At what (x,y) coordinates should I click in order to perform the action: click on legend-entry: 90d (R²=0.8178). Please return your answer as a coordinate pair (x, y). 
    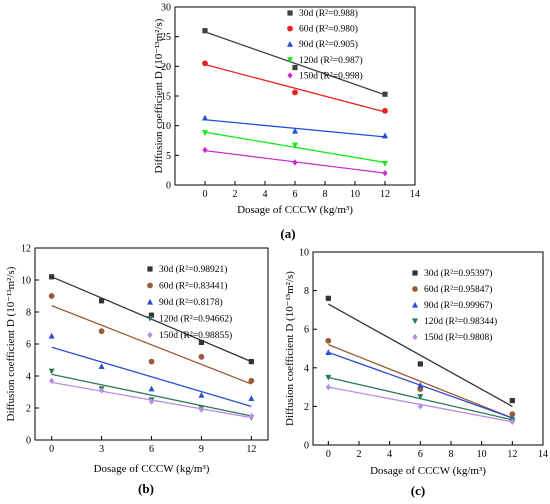
    Looking at the image, I should click on (191, 302).